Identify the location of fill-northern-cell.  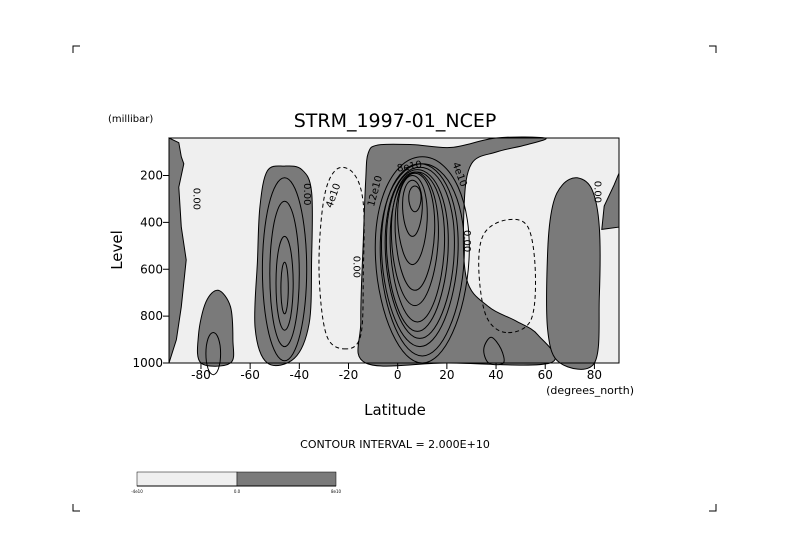
(573, 273).